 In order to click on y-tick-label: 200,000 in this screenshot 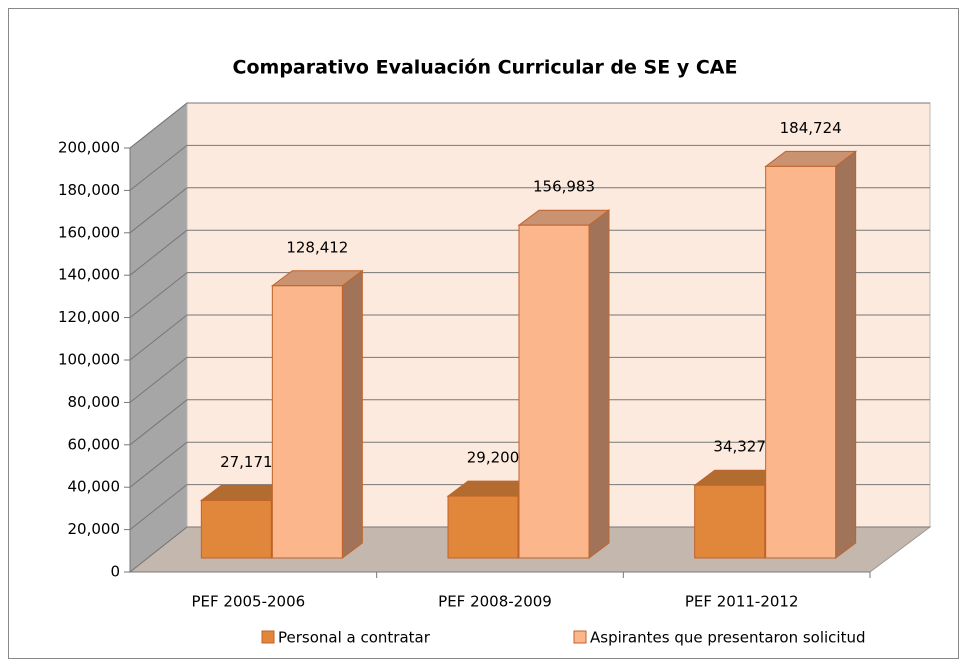, I will do `click(89, 148)`.